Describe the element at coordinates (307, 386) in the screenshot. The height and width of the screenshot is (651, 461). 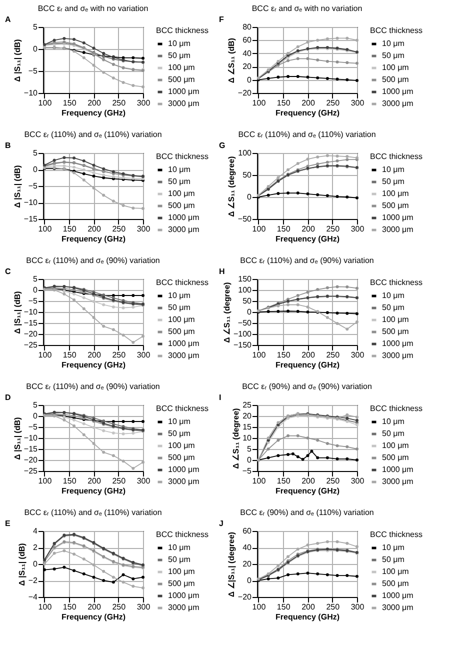
I see `chart-title: BCC εᵣ (90%) and σₑ (90%) variation` at that location.